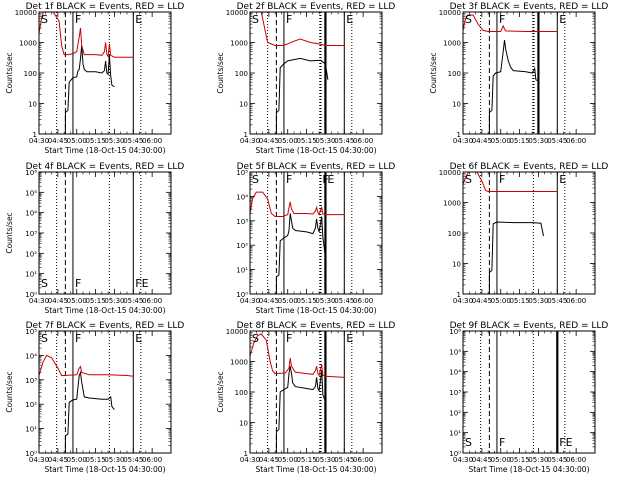  Describe the element at coordinates (242, 197) in the screenshot. I see `y-tick-label: 10⁴` at that location.